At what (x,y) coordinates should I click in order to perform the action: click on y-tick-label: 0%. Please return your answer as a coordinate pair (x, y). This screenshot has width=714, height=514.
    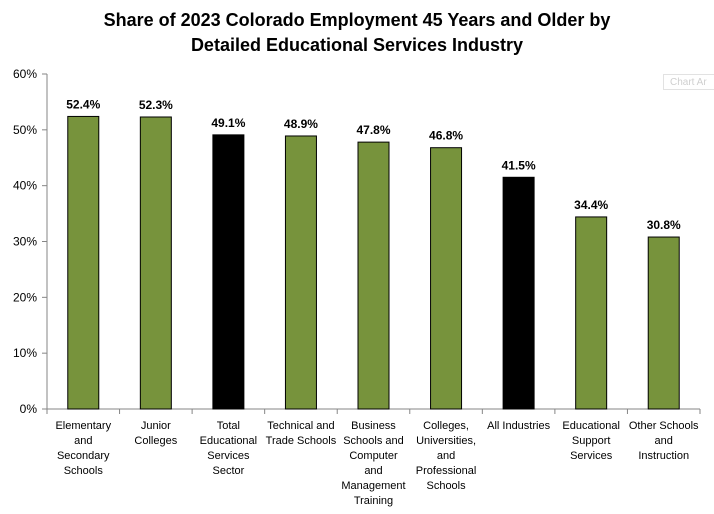
    Looking at the image, I should click on (29, 409).